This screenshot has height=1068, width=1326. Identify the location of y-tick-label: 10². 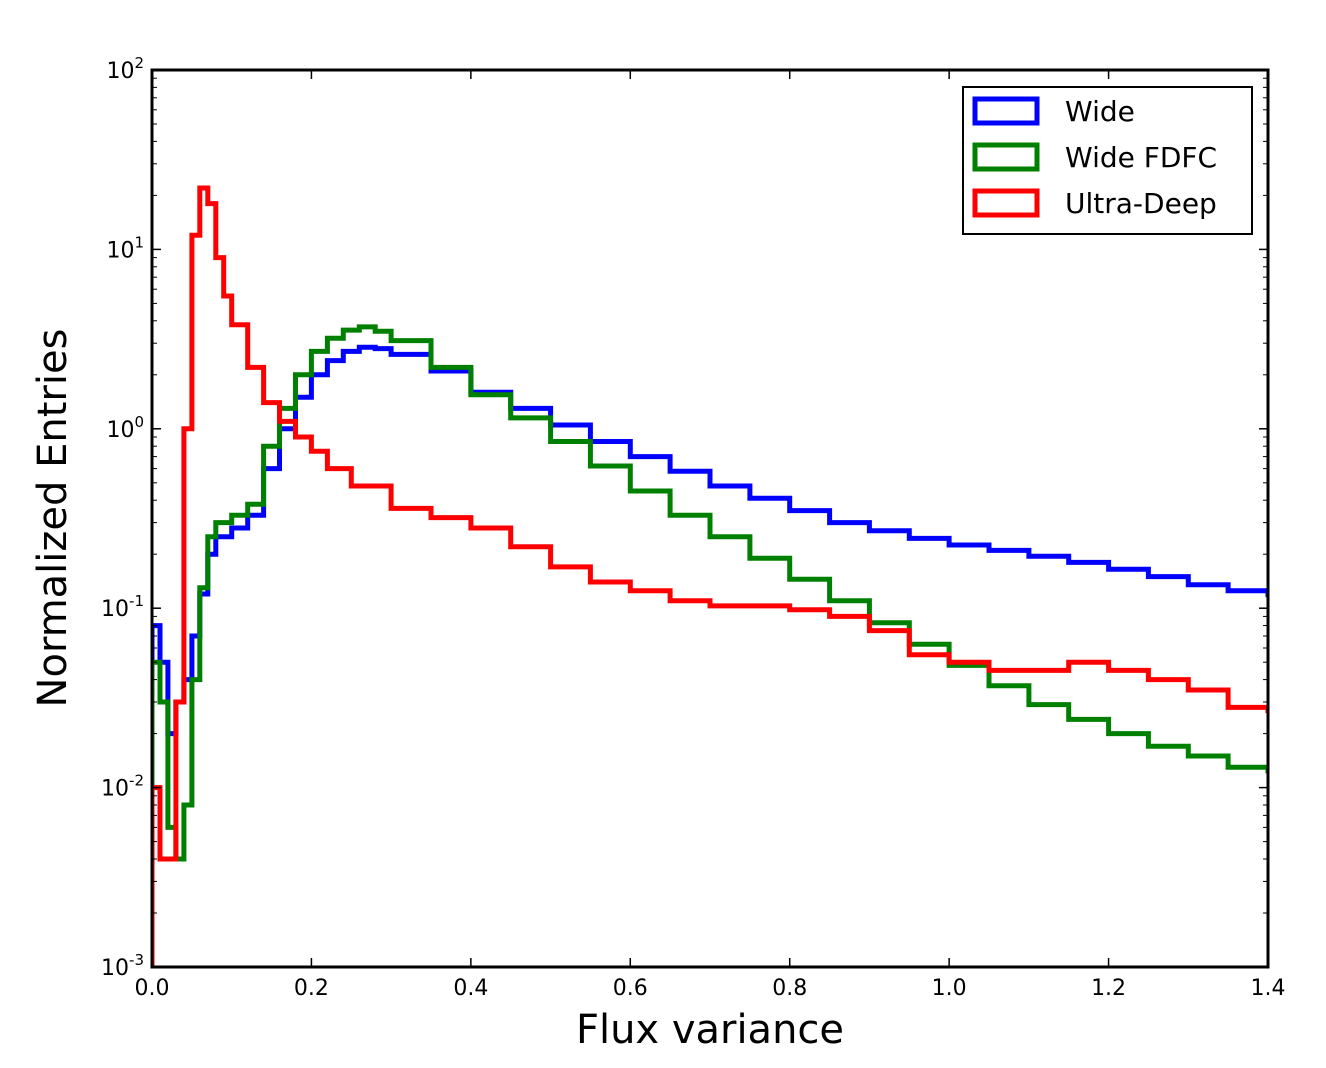
(125, 69).